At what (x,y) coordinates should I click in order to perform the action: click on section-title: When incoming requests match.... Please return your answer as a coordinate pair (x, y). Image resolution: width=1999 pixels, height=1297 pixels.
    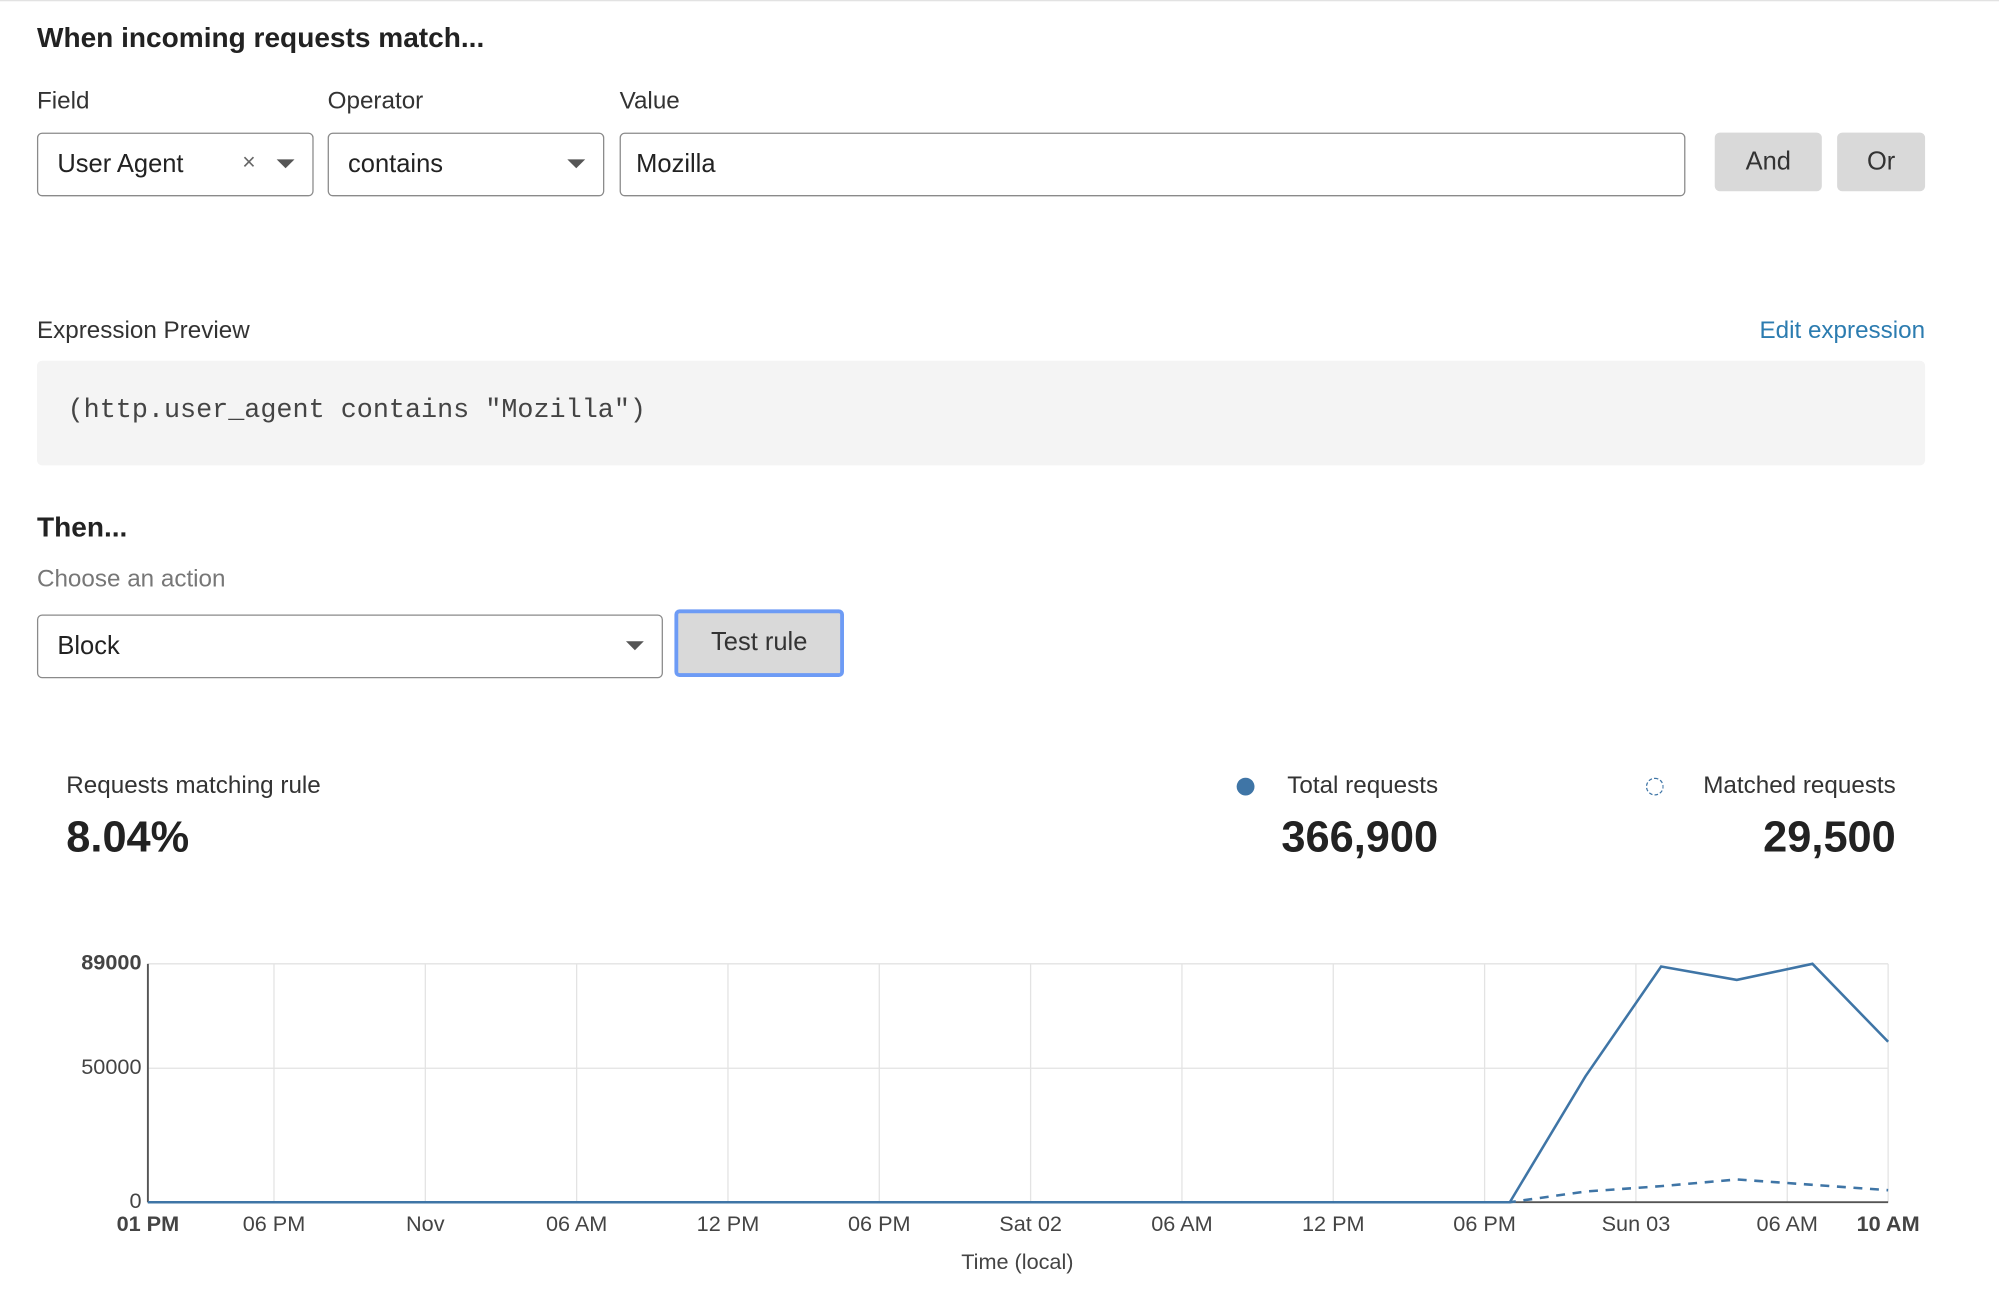
    Looking at the image, I should click on (260, 37).